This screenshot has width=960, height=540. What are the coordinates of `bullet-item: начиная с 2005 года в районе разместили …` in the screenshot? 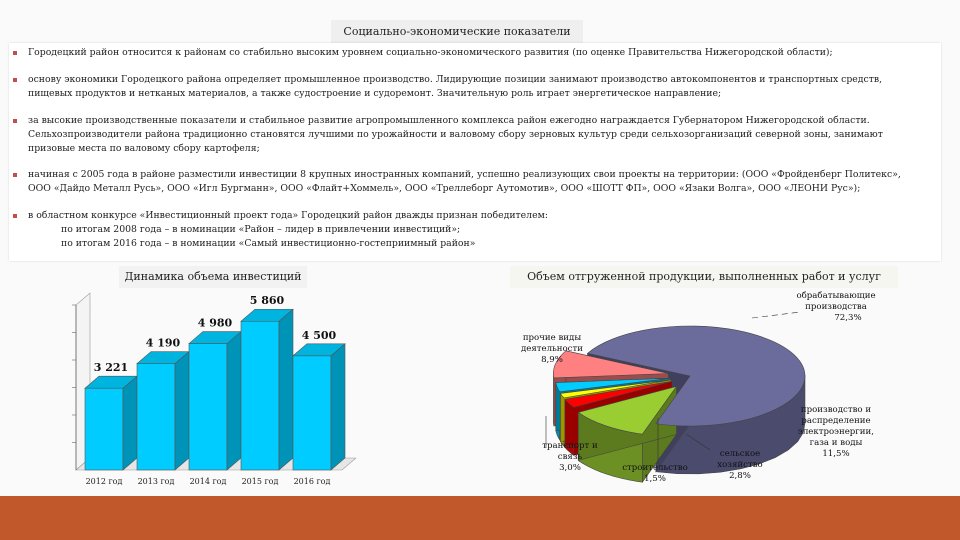 It's located at (474, 182).